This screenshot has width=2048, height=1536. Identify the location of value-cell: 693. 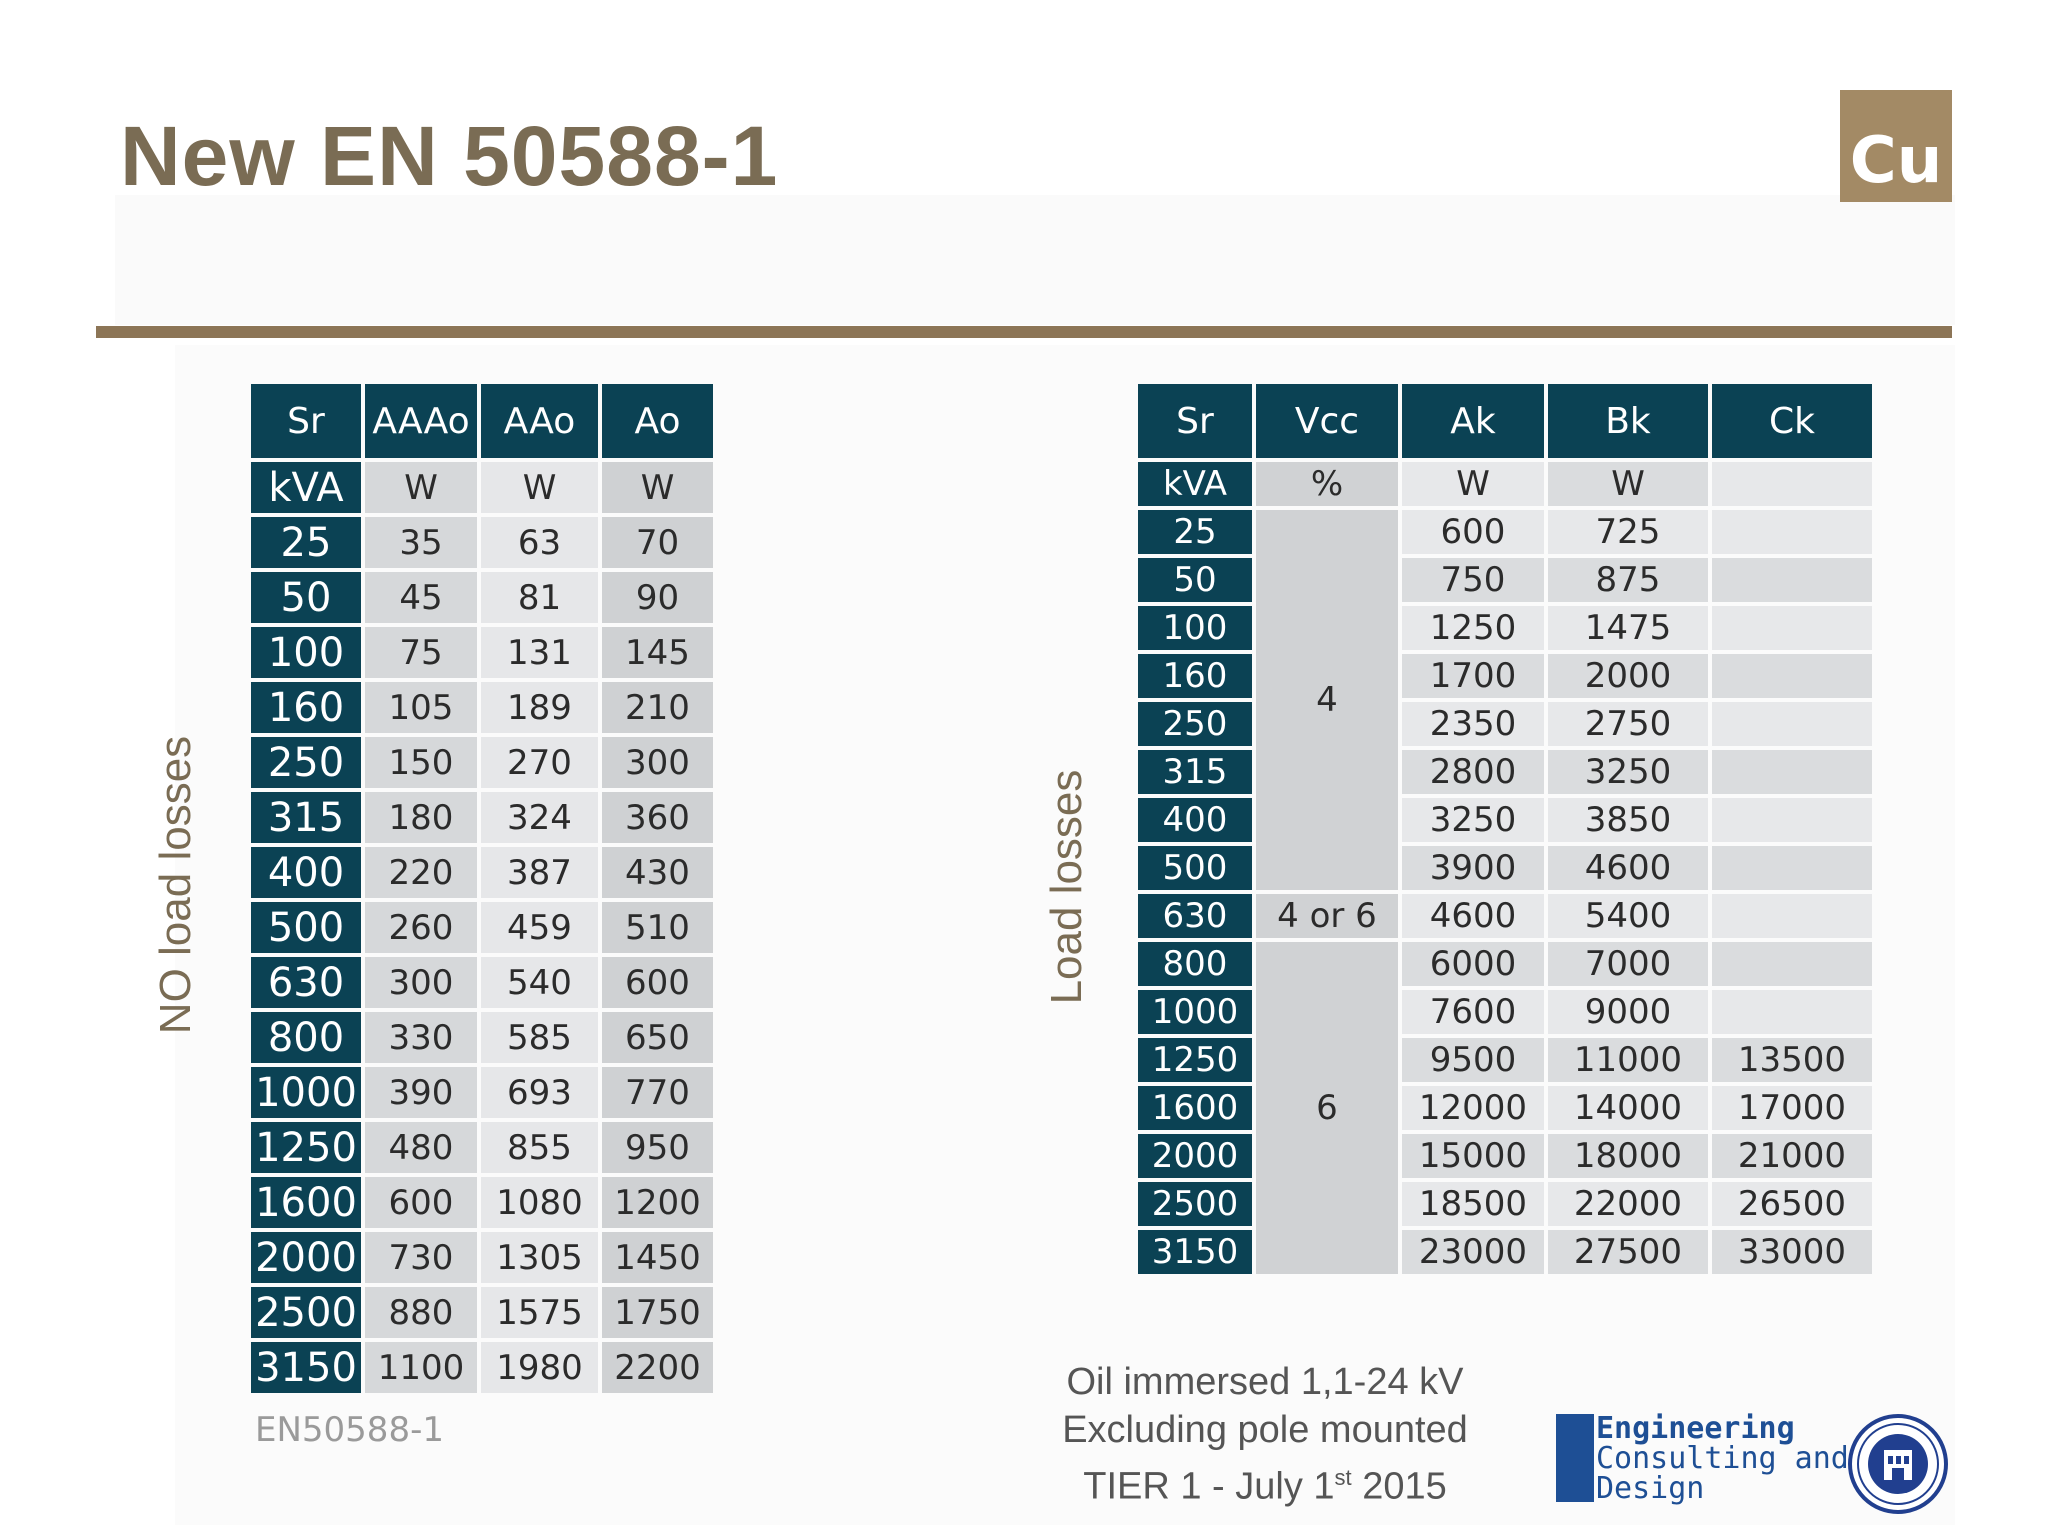
(539, 1092).